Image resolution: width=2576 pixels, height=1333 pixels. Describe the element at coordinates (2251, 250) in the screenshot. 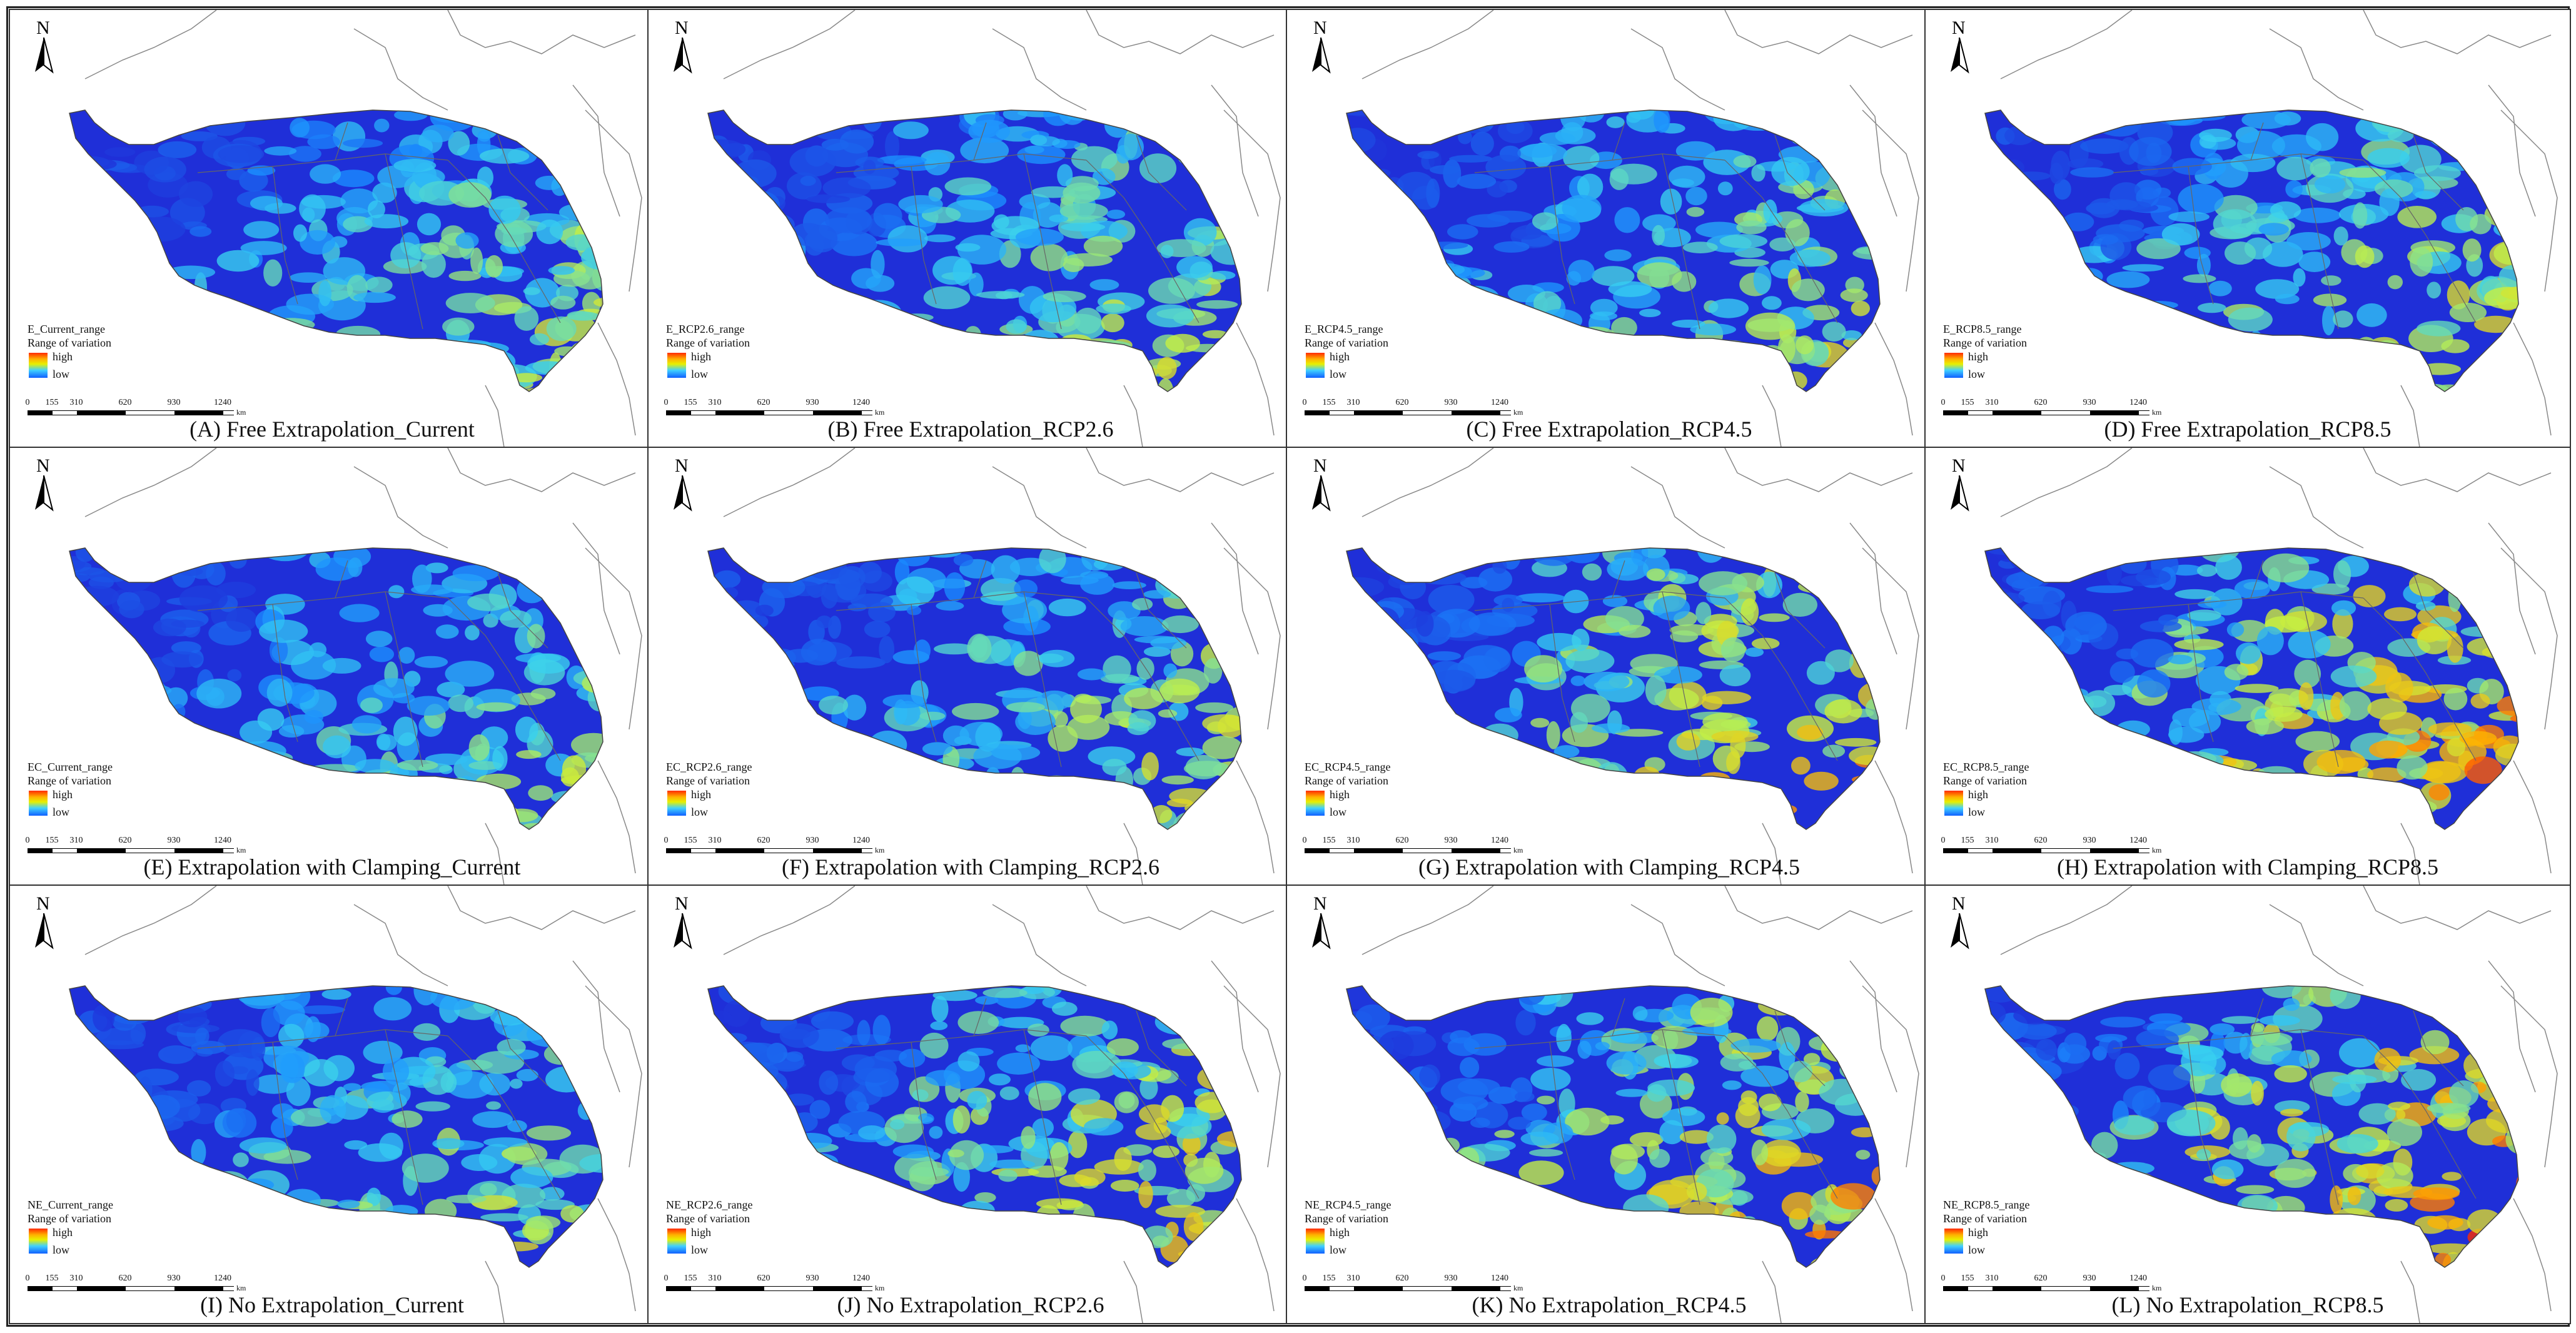

I see `plateau-outline` at that location.